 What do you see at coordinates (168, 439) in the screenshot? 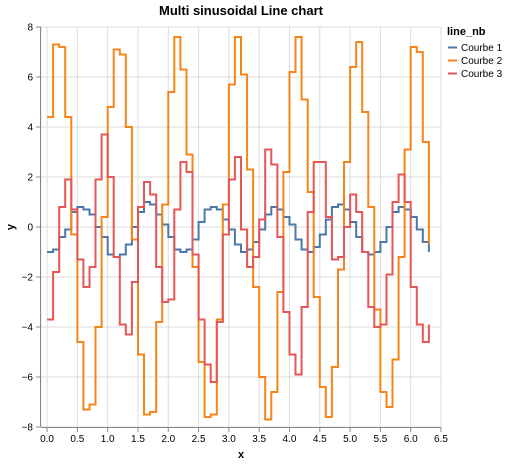
I see `x-tick-label: 2.0` at bounding box center [168, 439].